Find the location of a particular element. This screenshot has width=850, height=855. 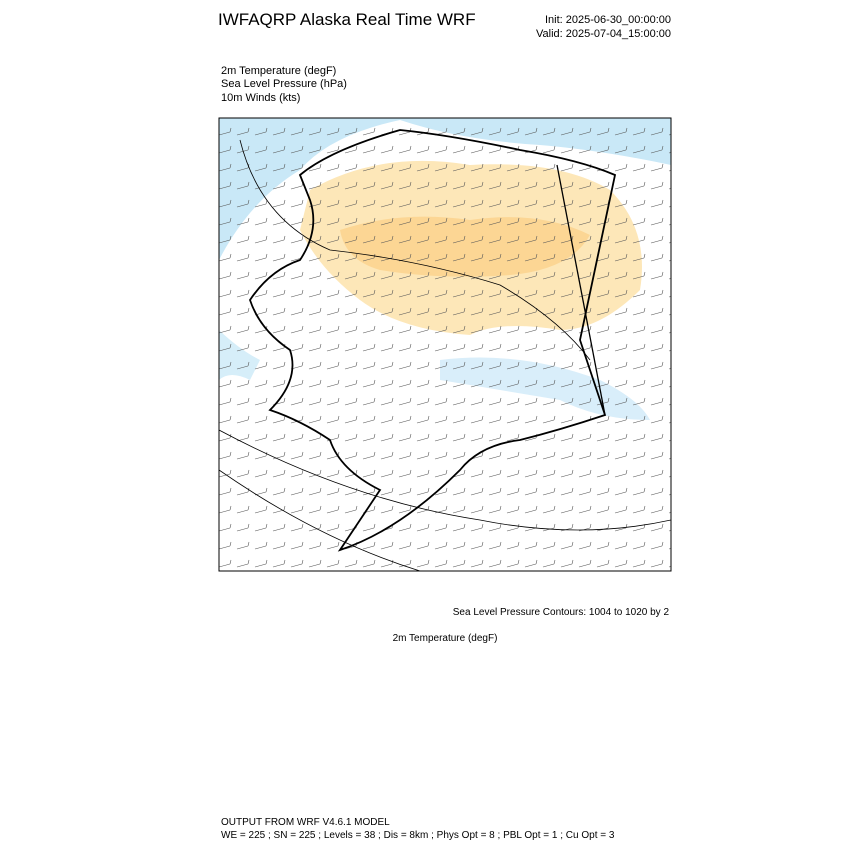

border is located at coordinates (581, 290).